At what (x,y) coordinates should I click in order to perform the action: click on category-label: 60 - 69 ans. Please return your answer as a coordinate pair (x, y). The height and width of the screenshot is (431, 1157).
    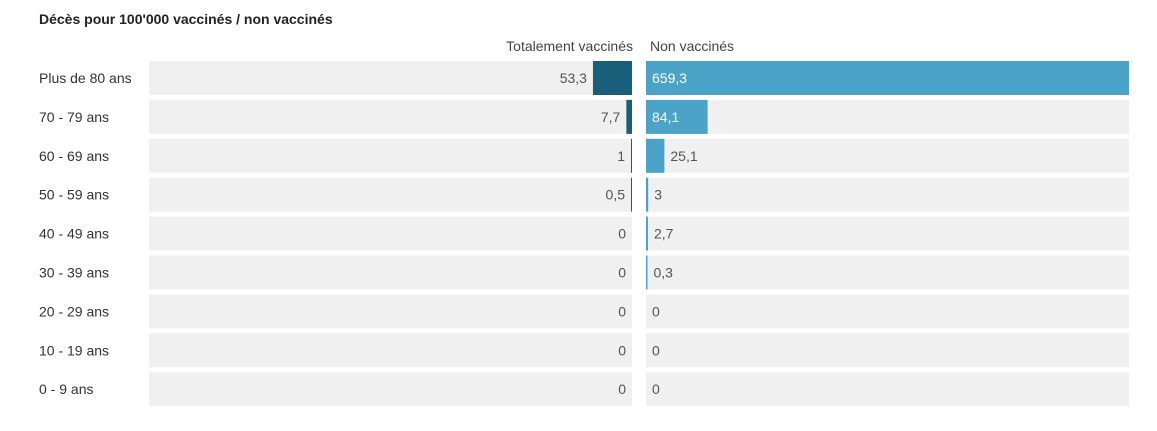
    Looking at the image, I should click on (74, 156).